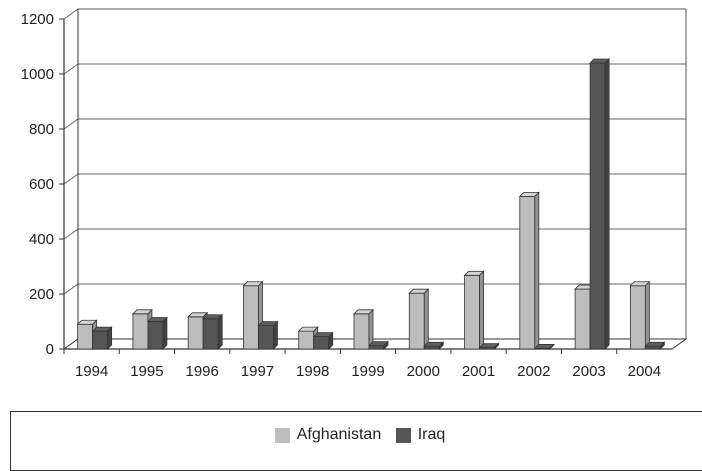 This screenshot has width=702, height=471. I want to click on x-tick-label-2001: 2001, so click(478, 371).